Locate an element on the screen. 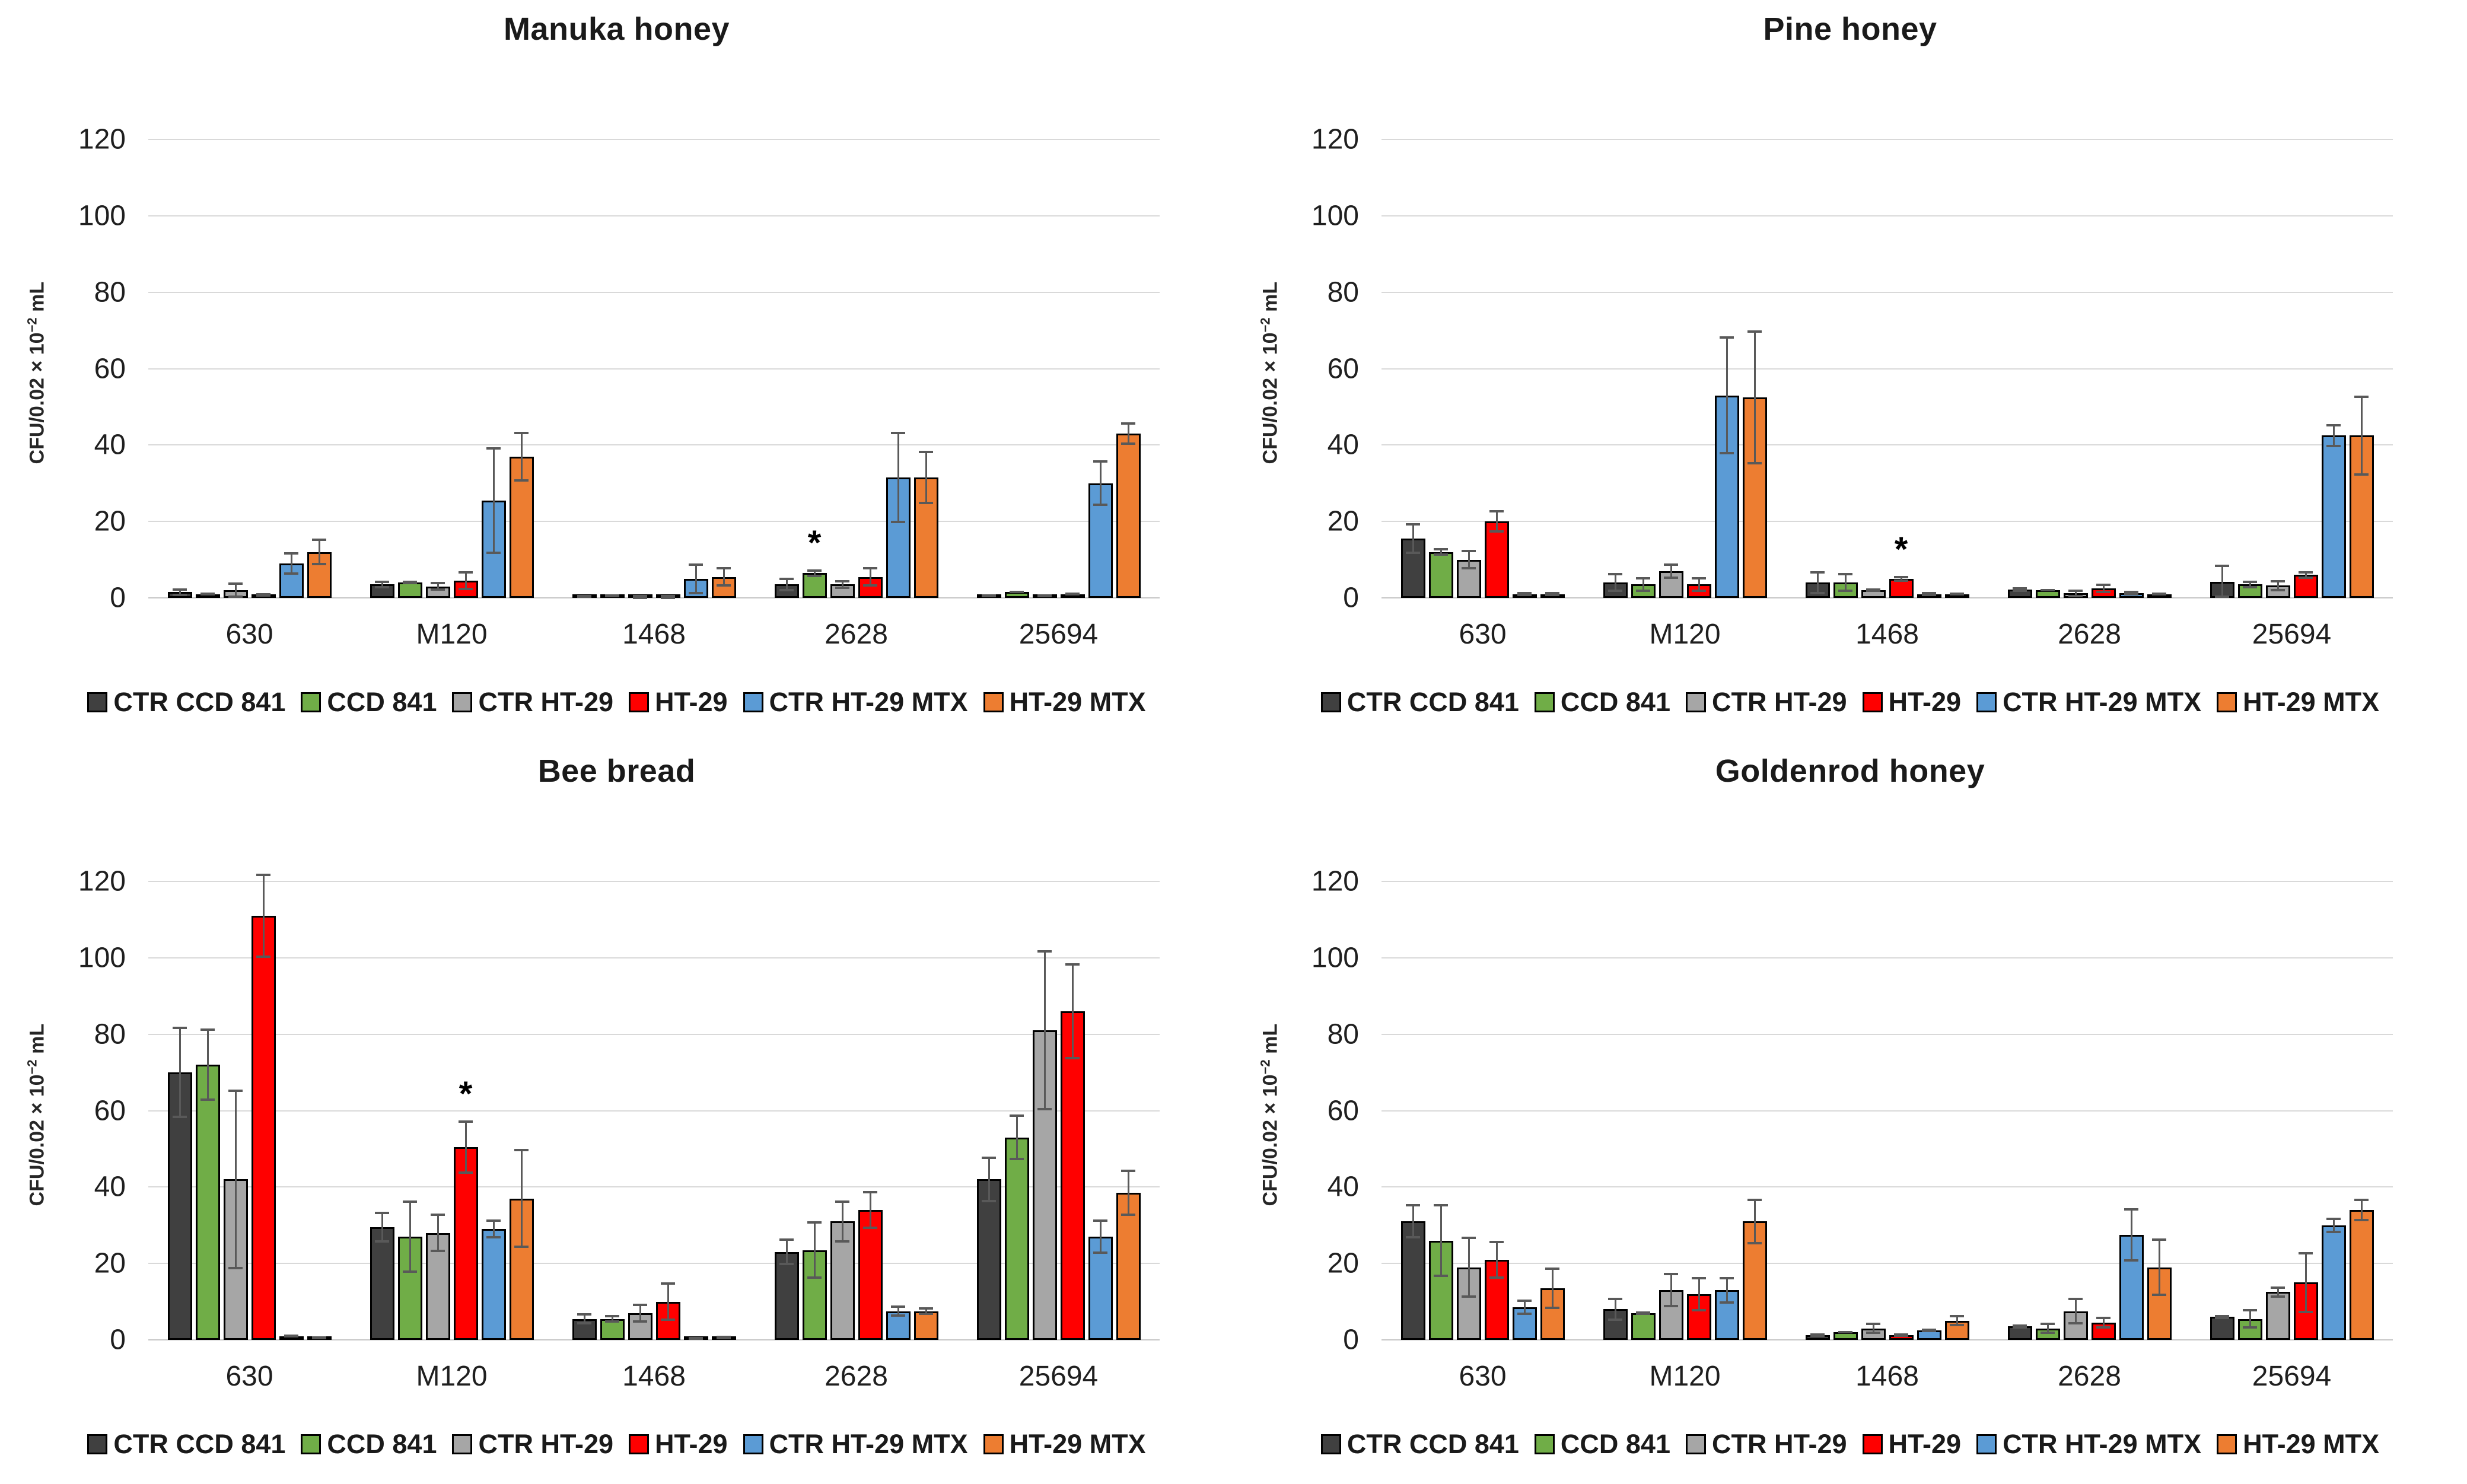  y-tick-label: 60 is located at coordinates (1343, 369).